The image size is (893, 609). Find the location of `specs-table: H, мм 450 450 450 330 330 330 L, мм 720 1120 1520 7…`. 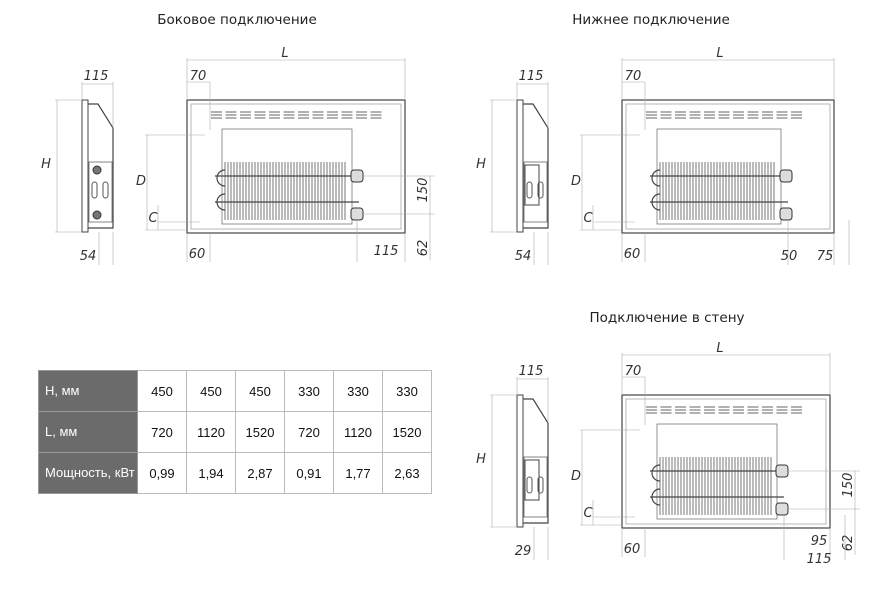

specs-table: H, мм 450 450 450 330 330 330 L, мм 720 1120 1520 7… is located at coordinates (235, 432).